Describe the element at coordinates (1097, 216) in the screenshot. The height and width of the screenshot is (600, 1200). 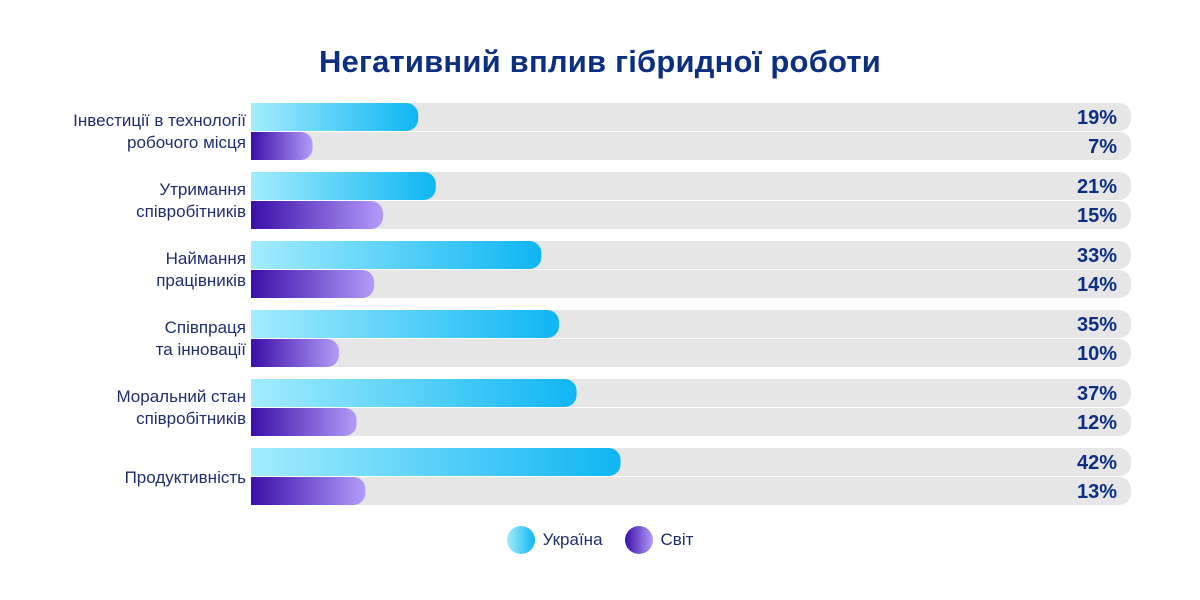
I see `value-label-world: 15%` at that location.